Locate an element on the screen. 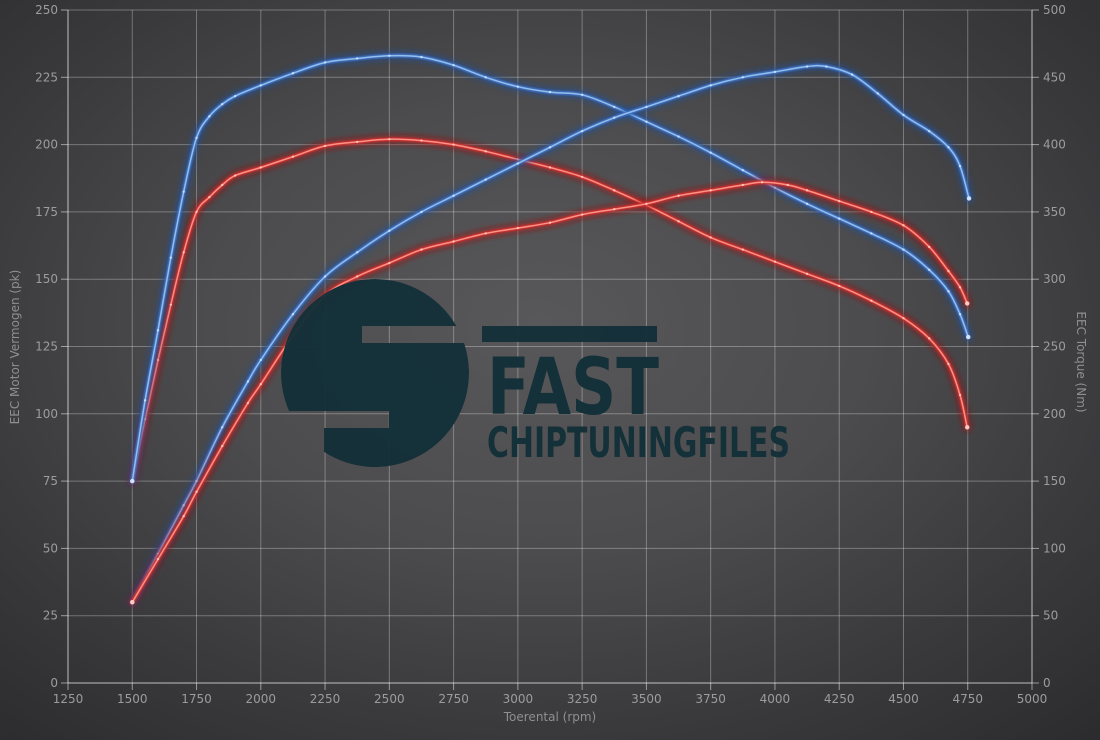 The width and height of the screenshot is (1100, 740). watermark-subtitle-text: CHIPTUNINGFILES is located at coordinates (638, 442).